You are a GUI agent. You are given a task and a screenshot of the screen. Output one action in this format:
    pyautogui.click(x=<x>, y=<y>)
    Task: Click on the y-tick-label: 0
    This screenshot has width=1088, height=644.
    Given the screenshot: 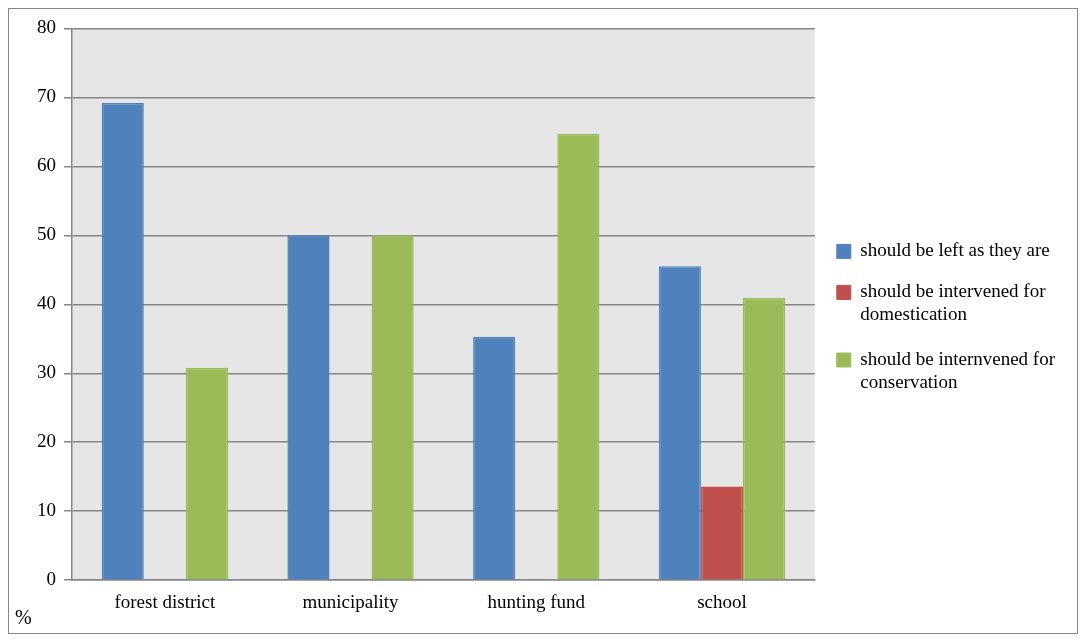 What is the action you would take?
    pyautogui.click(x=51, y=579)
    